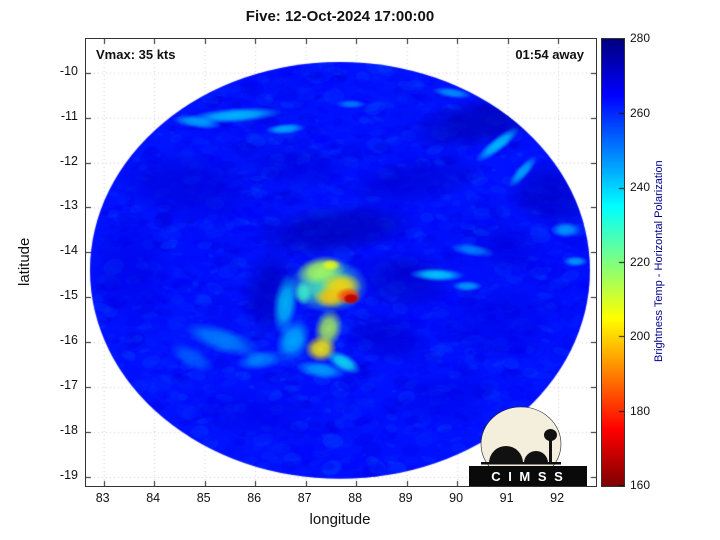 The image size is (720, 540). What do you see at coordinates (640, 261) in the screenshot?
I see `colorbar-tick-label: 220` at bounding box center [640, 261].